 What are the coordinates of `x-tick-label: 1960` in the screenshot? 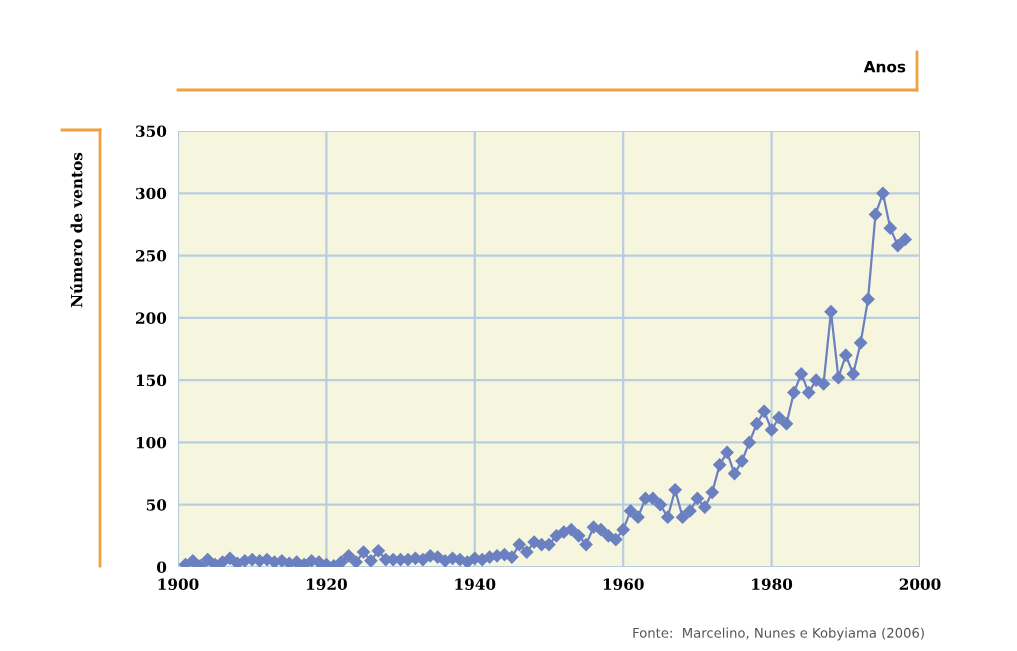 It's located at (623, 584).